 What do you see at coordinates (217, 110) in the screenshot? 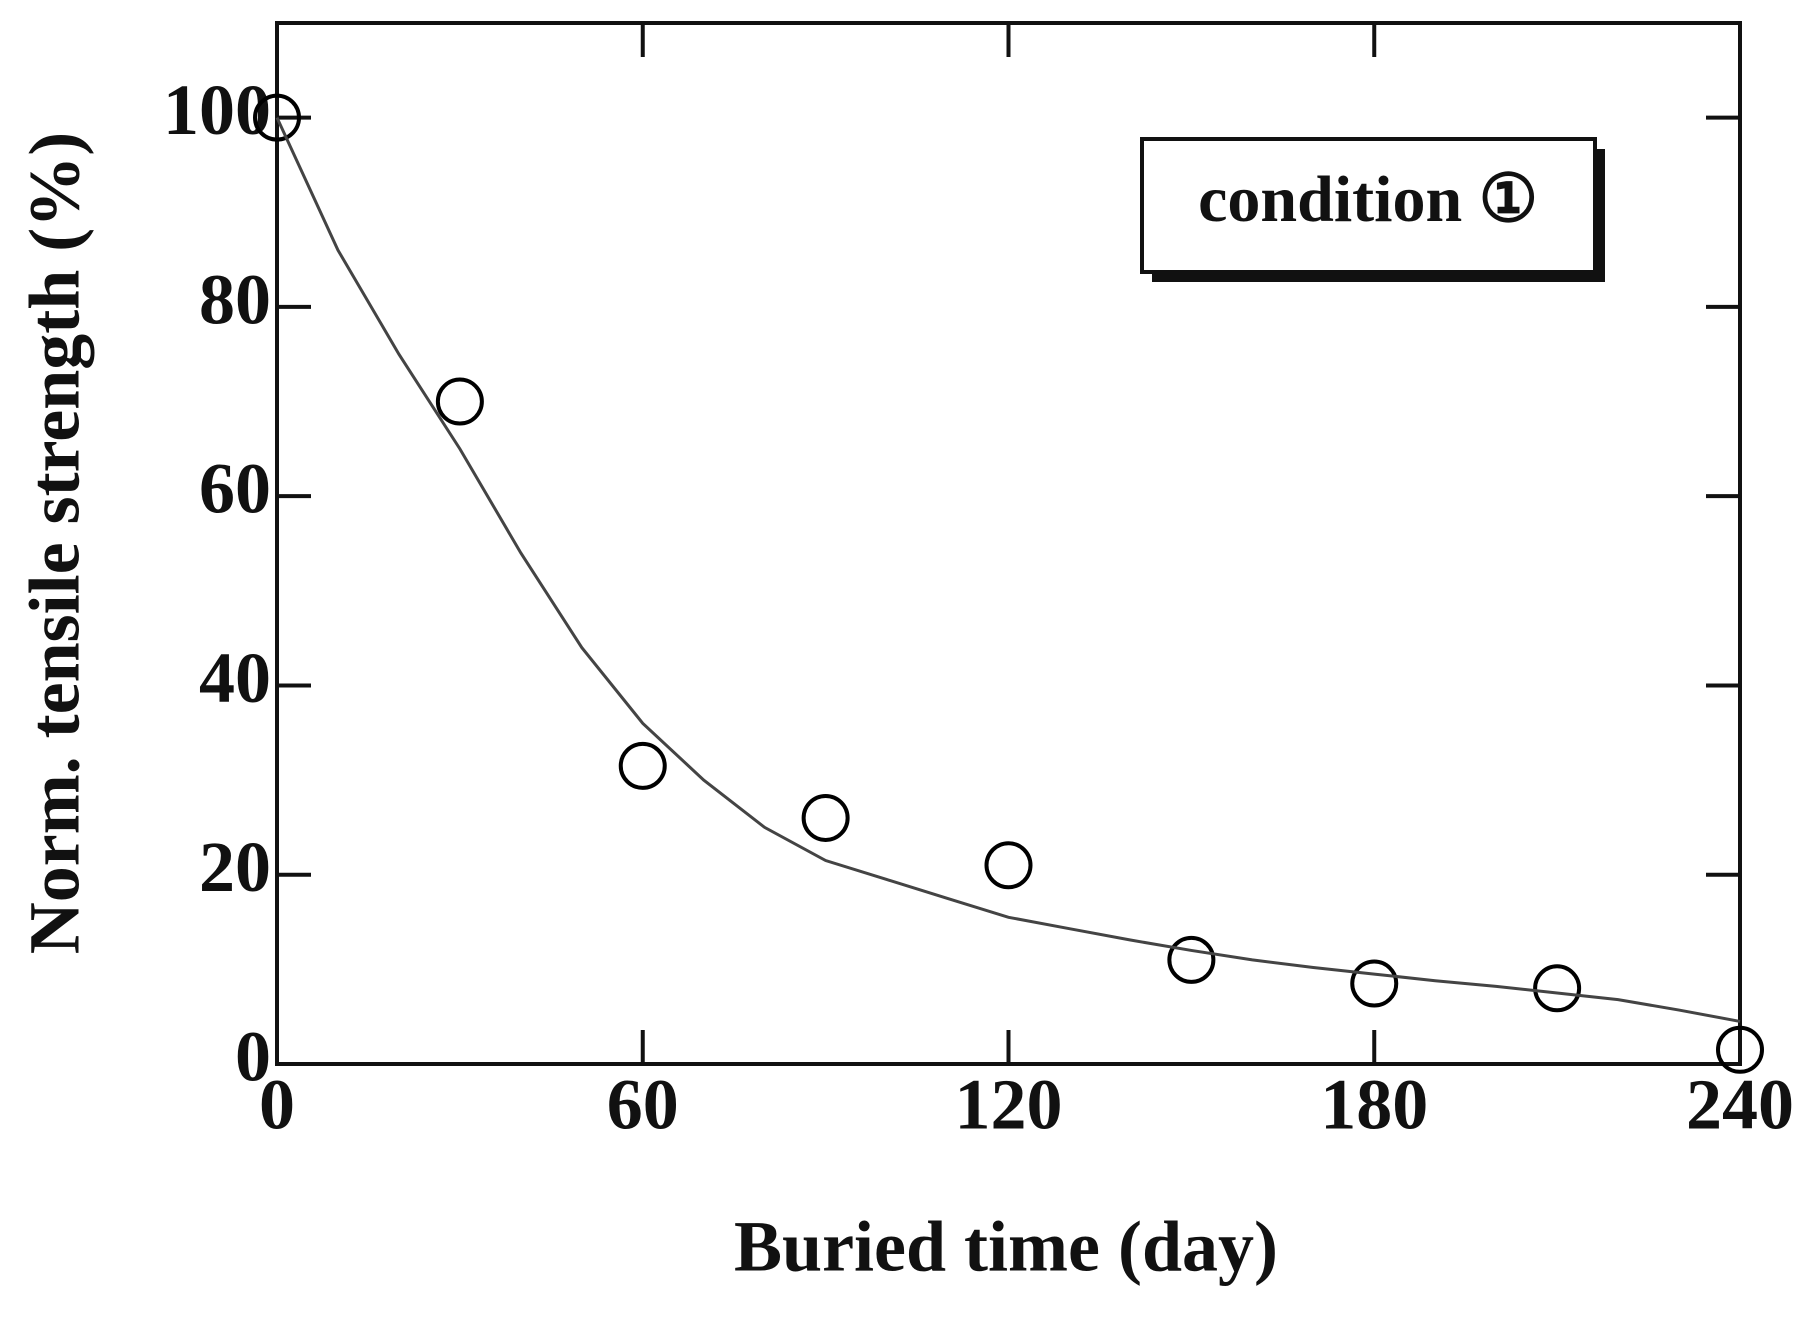
I see `y-tick-label: 100` at bounding box center [217, 110].